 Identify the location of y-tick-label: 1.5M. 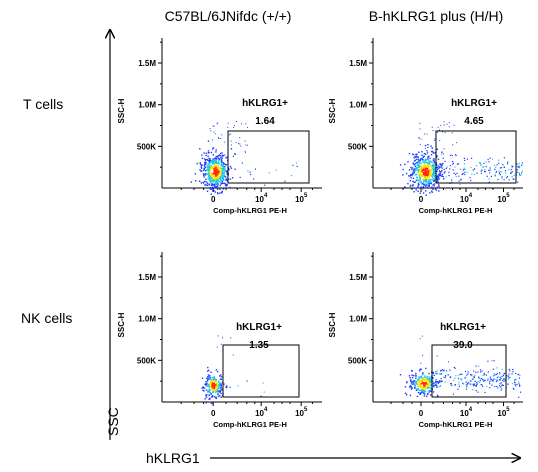
(358, 277).